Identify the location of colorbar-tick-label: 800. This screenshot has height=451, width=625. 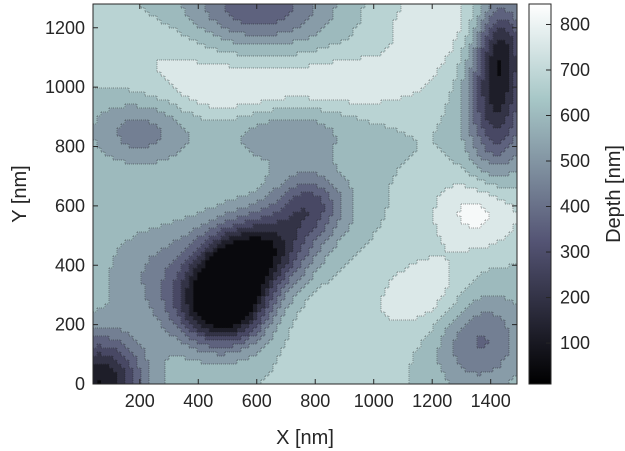
(575, 24).